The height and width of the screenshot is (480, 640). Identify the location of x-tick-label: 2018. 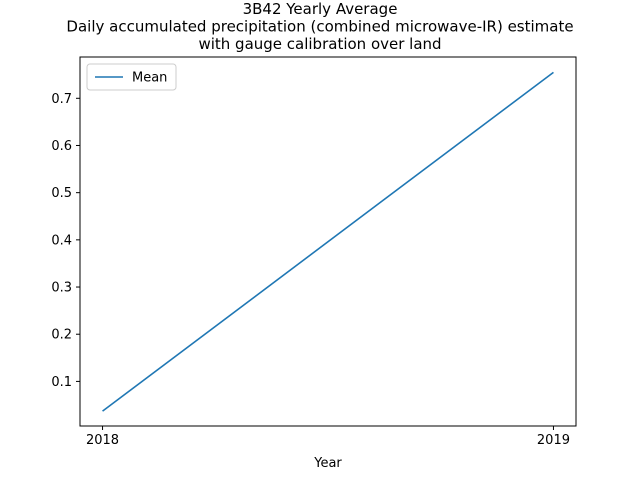
(102, 440).